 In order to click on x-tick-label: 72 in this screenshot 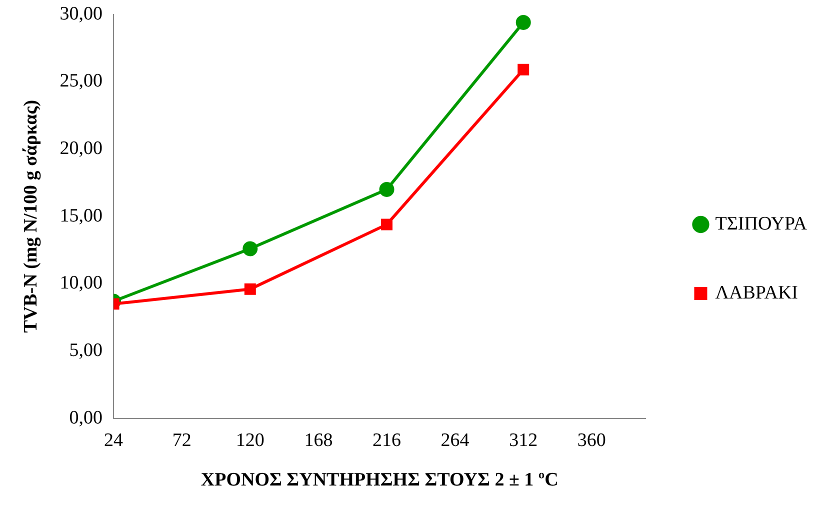, I will do `click(182, 440)`.